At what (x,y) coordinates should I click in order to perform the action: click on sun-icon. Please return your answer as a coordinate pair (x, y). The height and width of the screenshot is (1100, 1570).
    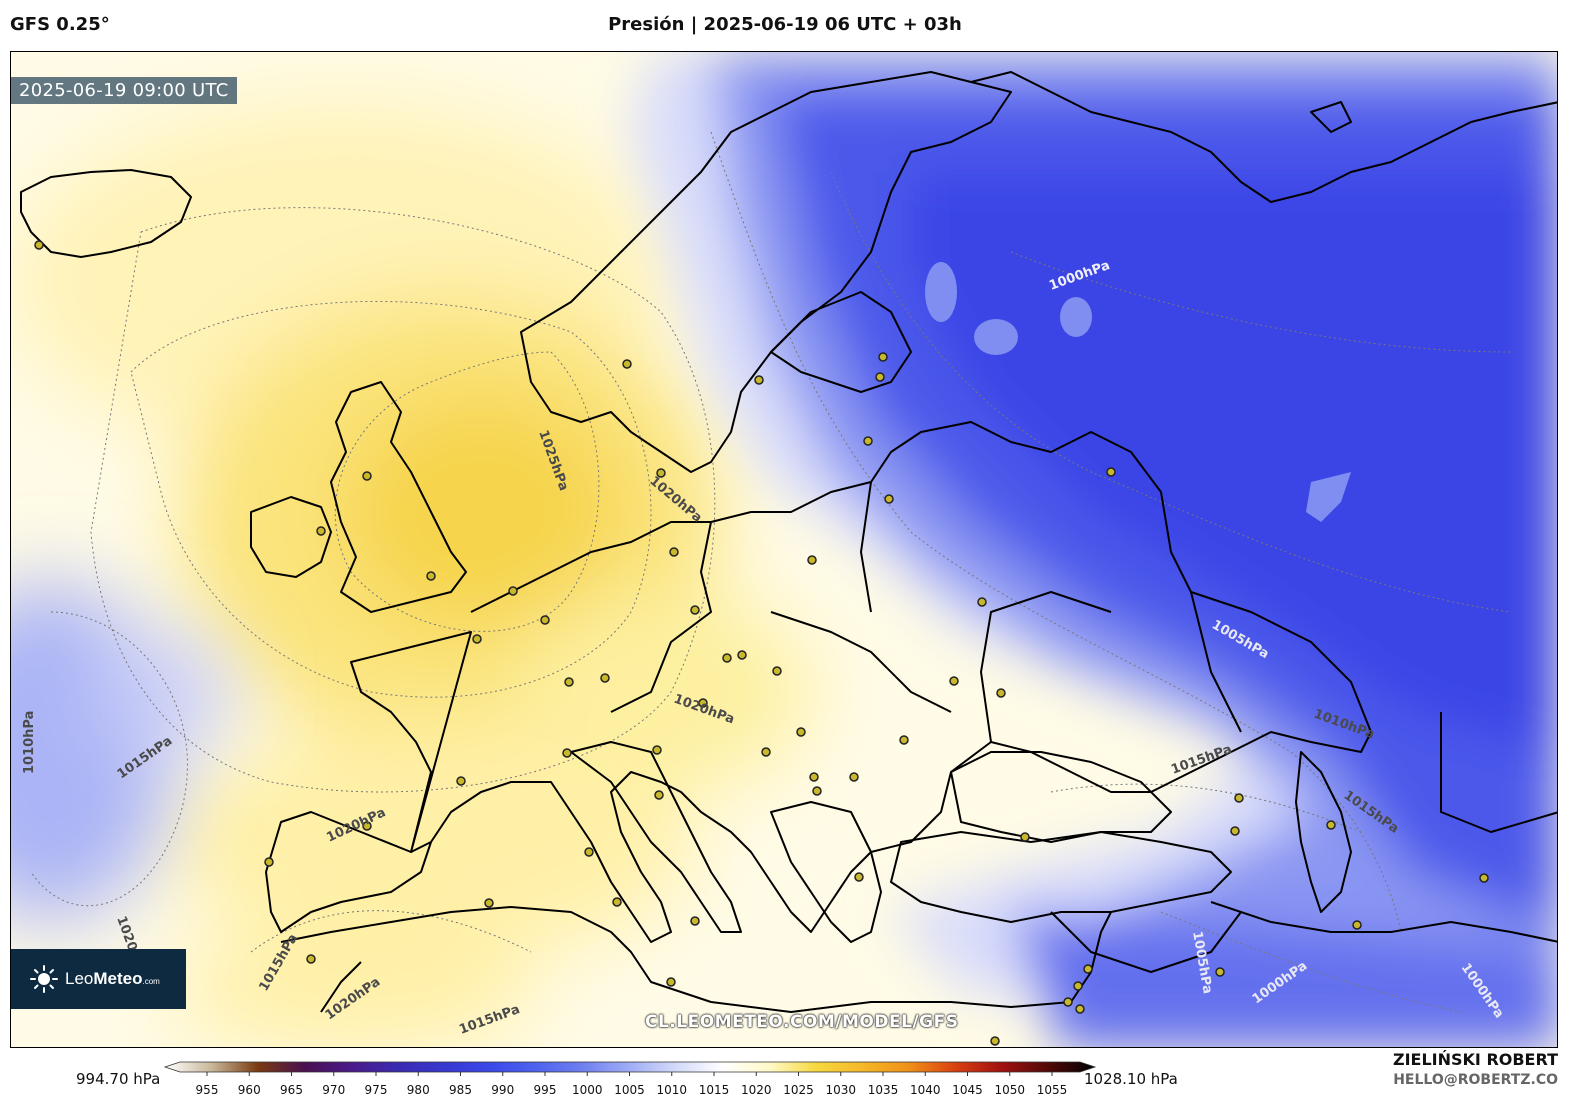
    Looking at the image, I should click on (44, 979).